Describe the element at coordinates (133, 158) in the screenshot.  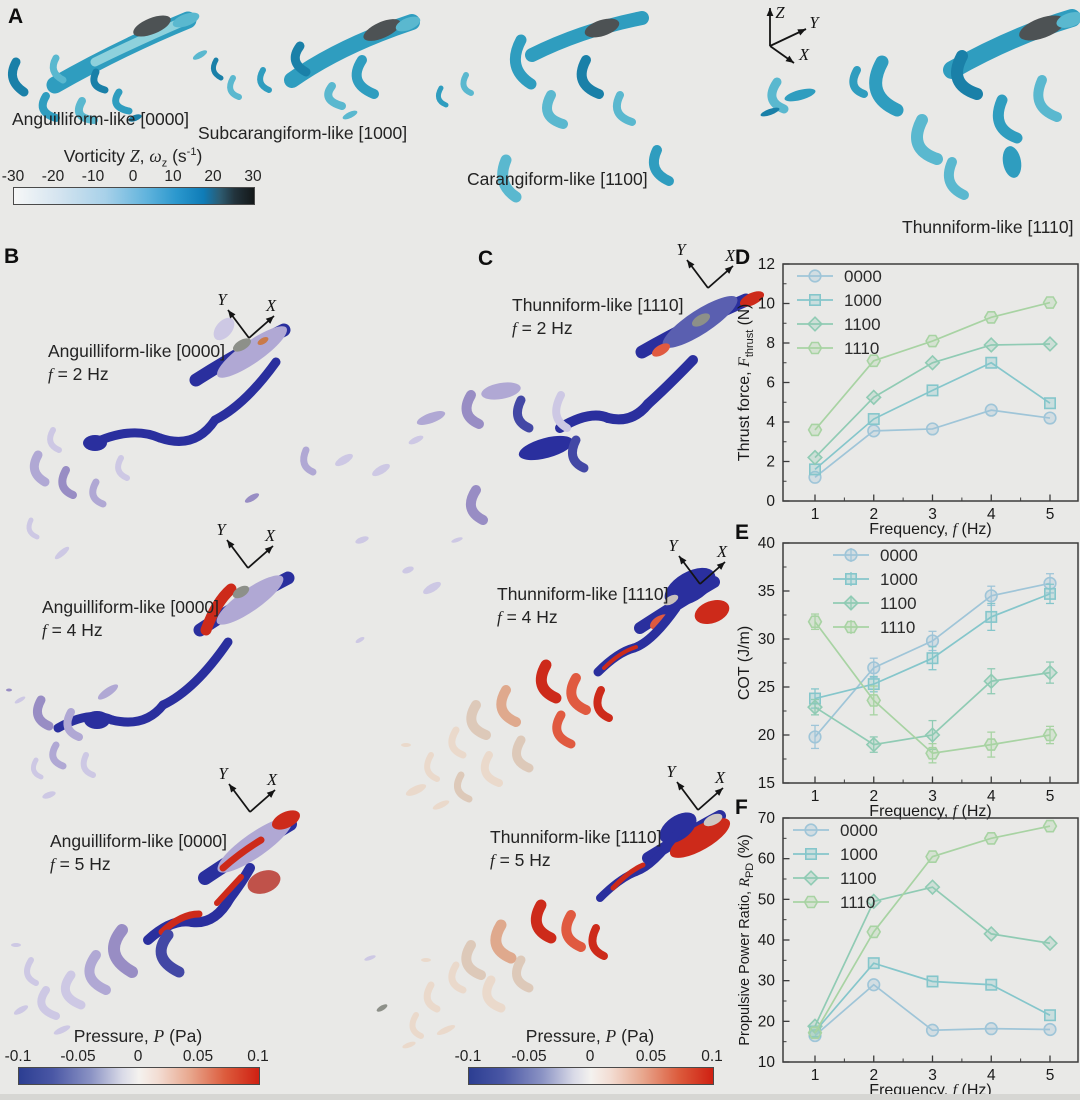
I see `vorticity-colorbar-title: Vorticity Z, ωz (s-1)` at that location.